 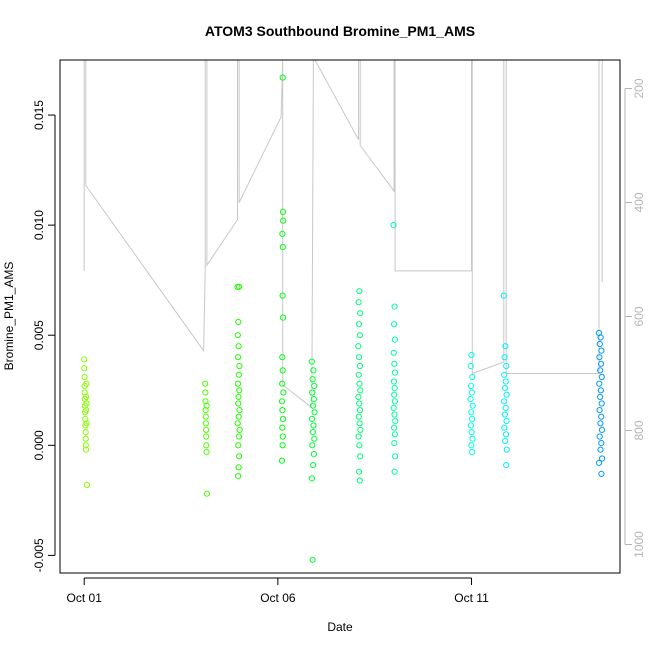 I want to click on x-tick-label: Oct 06, so click(x=278, y=598).